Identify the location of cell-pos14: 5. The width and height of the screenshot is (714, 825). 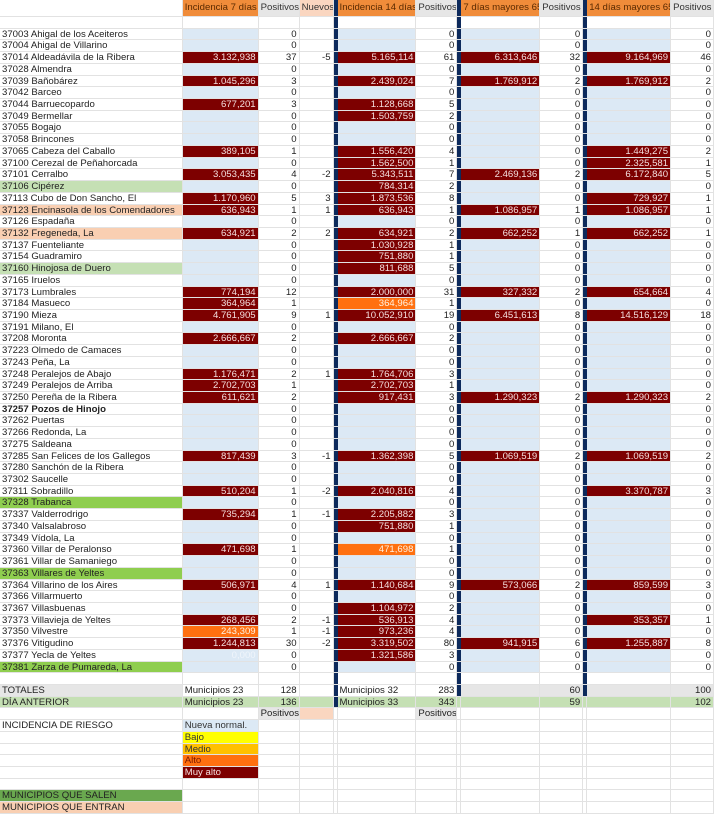
(437, 456).